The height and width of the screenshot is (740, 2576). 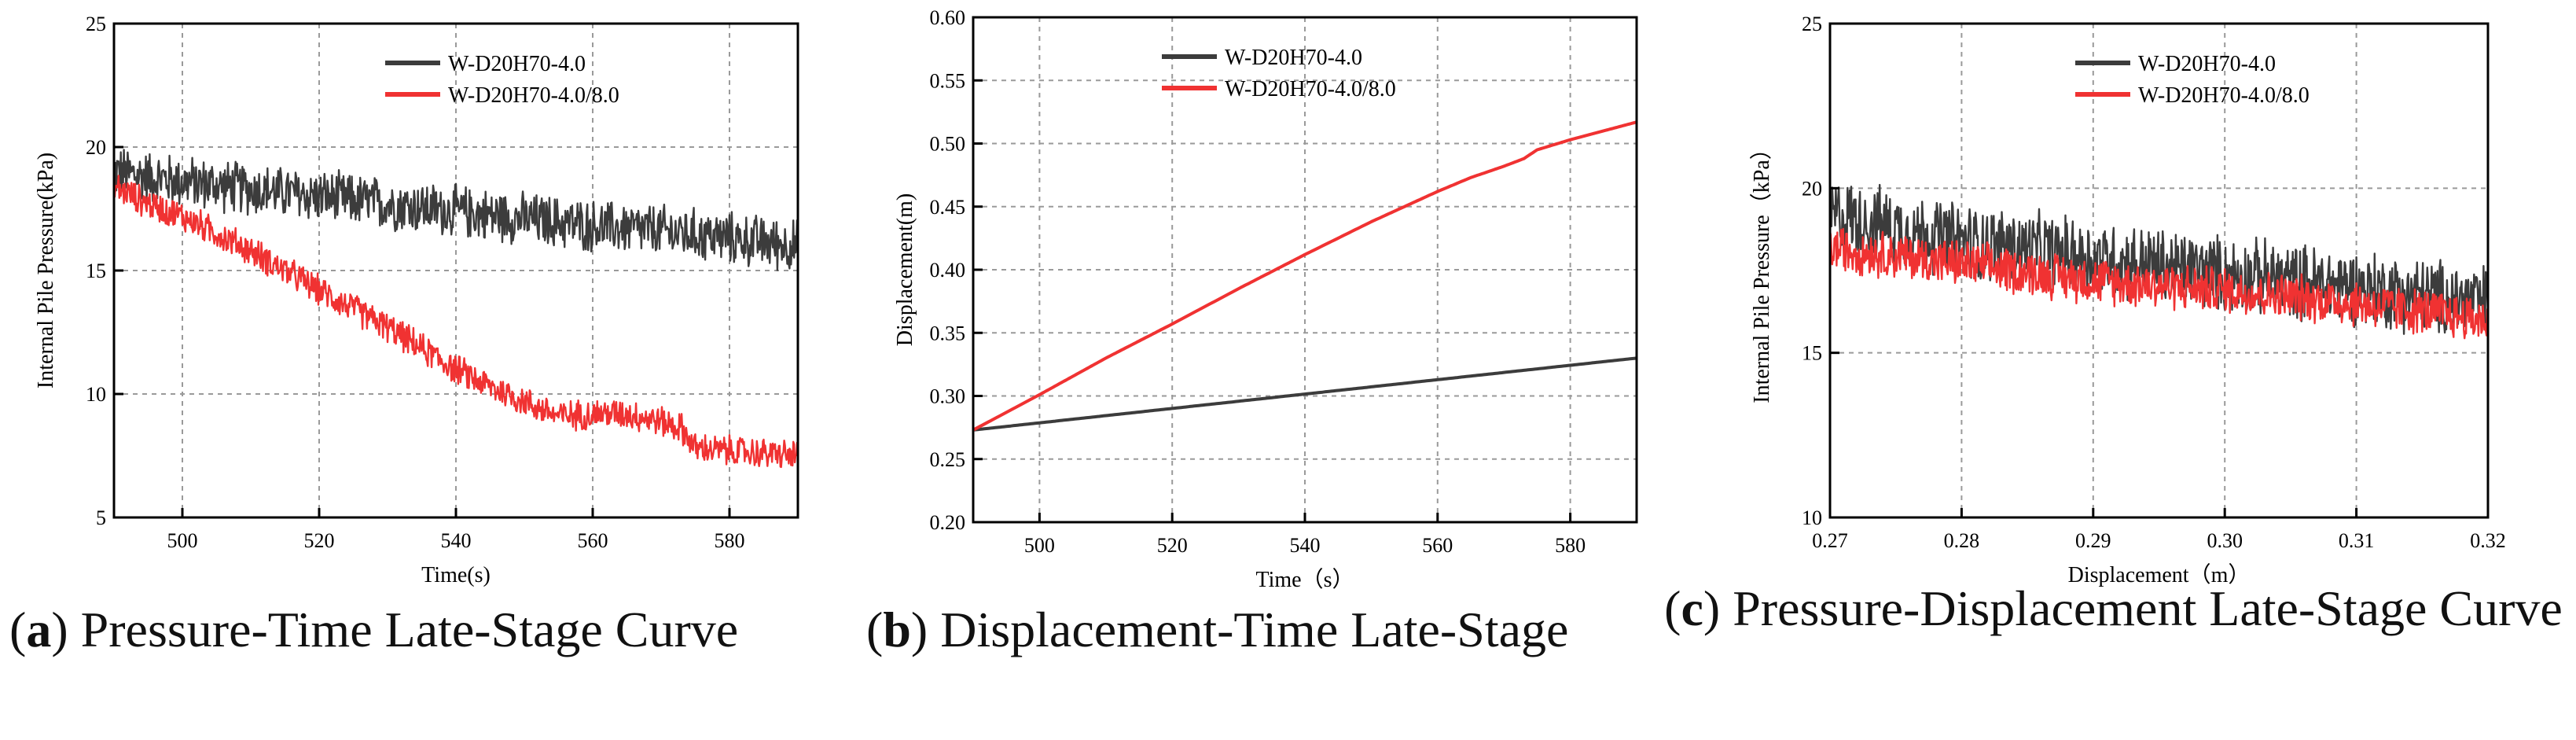 What do you see at coordinates (2488, 540) in the screenshot?
I see `x-tick-label: 0.32` at bounding box center [2488, 540].